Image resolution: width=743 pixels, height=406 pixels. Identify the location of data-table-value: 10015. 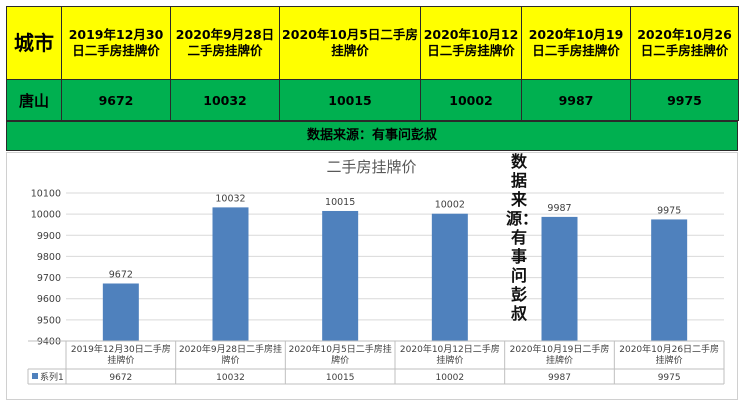
(340, 378).